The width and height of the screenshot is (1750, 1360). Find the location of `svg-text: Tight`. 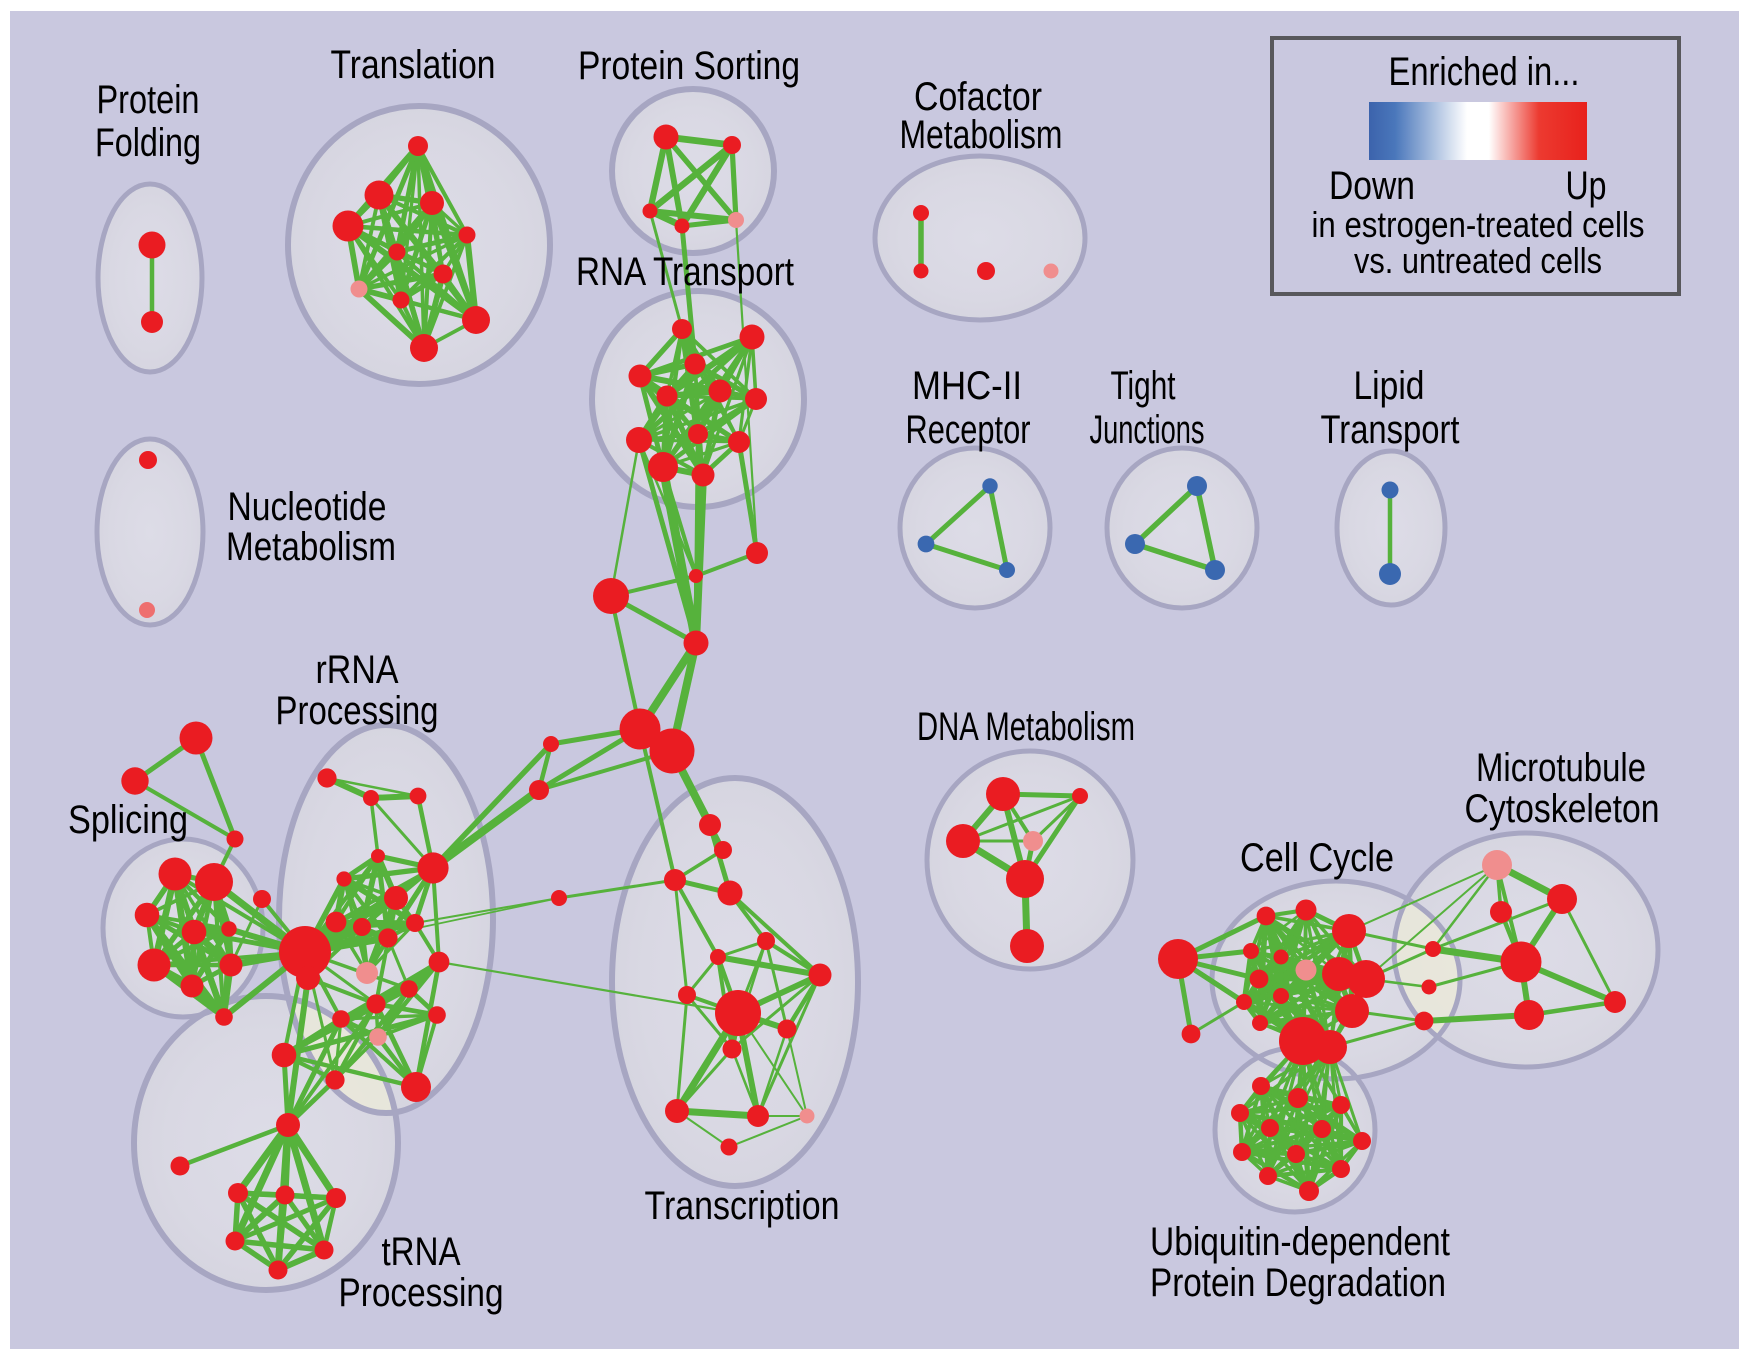

svg-text: Tight is located at coordinates (1143, 386).